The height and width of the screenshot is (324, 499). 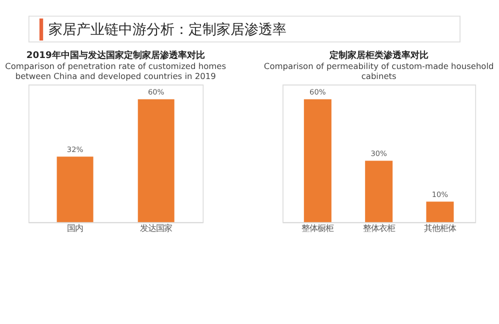 I want to click on x-tick-label: 发达国家, so click(x=156, y=227).